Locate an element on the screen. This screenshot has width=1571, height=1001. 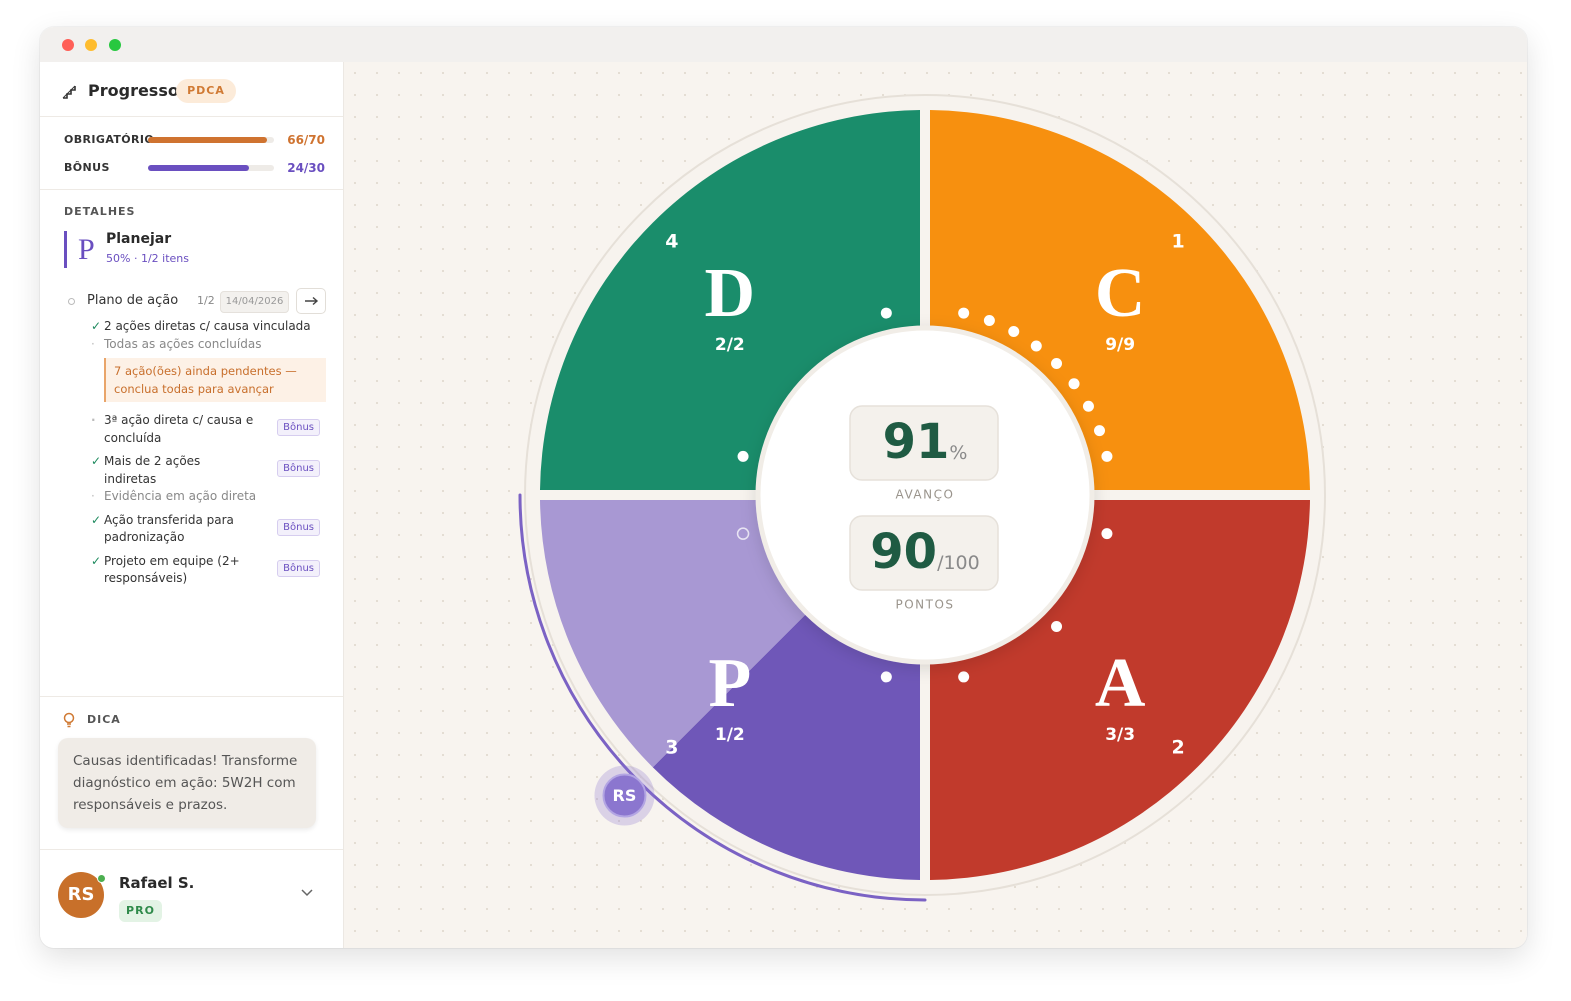
phase-score: 1/2 is located at coordinates (730, 735).